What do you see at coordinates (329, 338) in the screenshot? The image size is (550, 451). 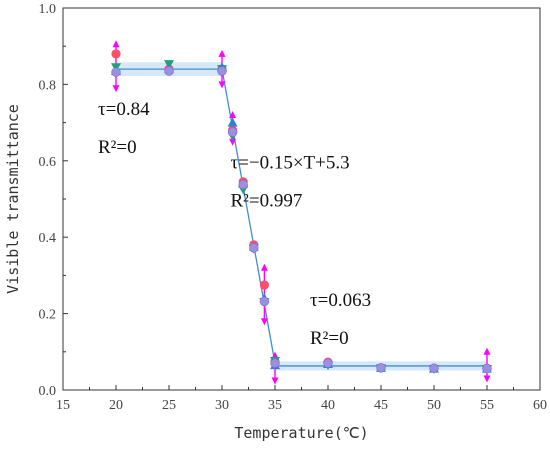 I see `annotation-a3l2: R²=0` at bounding box center [329, 338].